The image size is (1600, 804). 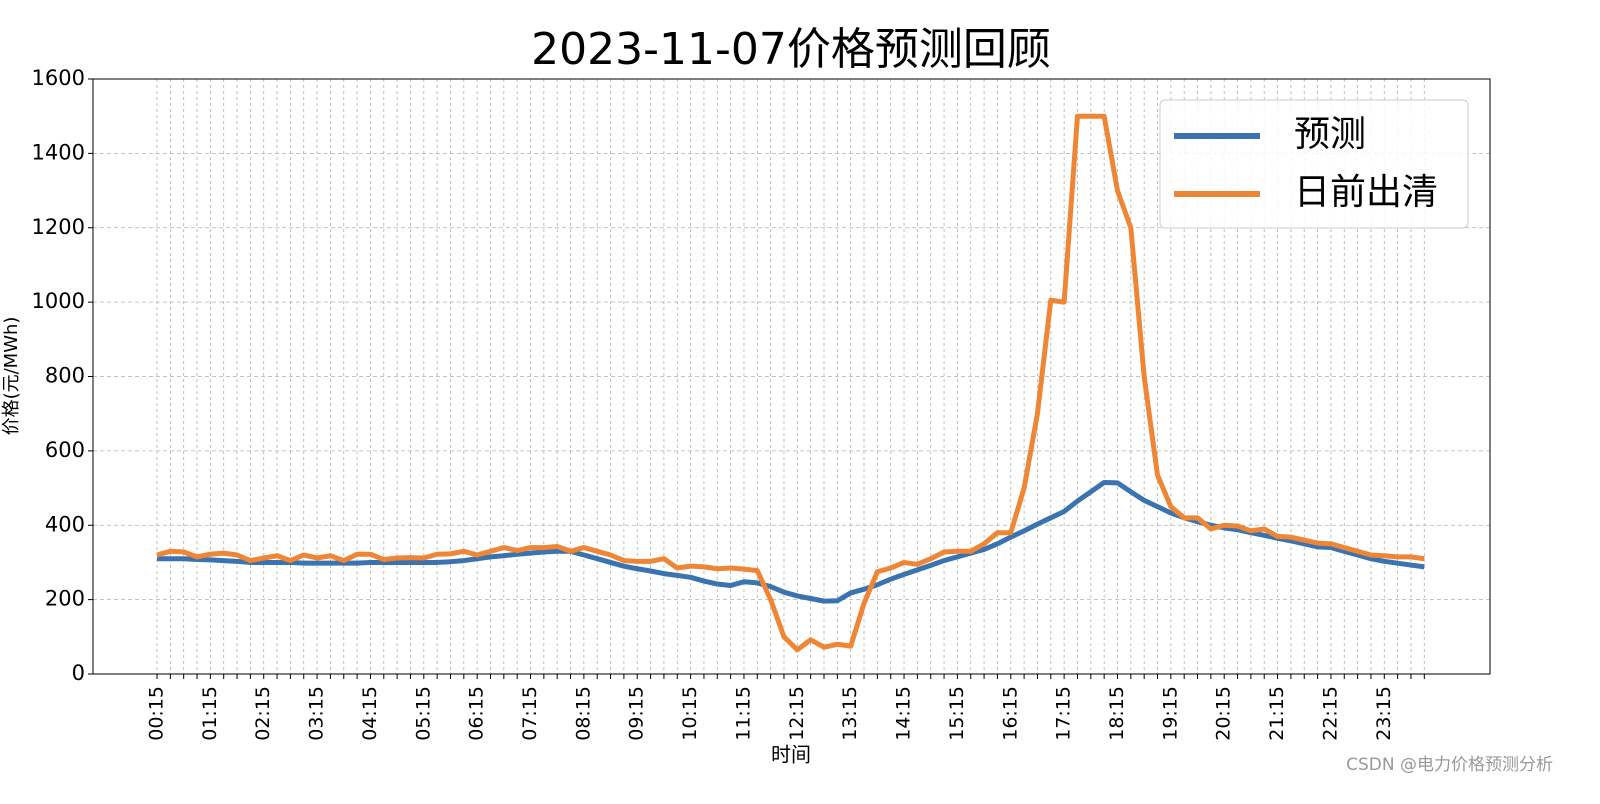 I want to click on legend-label: 预测, so click(x=1330, y=134).